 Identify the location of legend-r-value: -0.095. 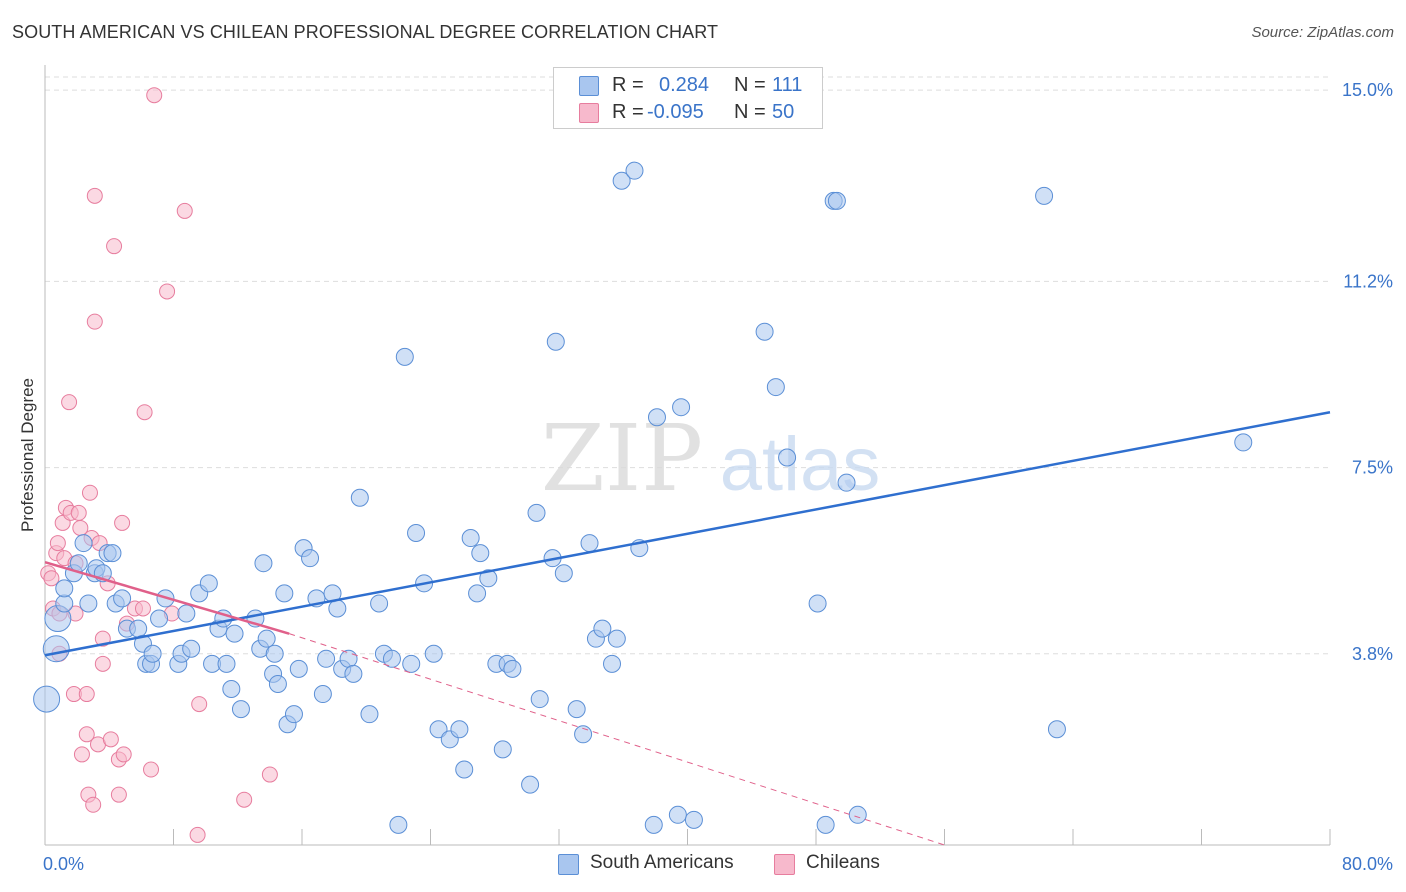
(675, 112).